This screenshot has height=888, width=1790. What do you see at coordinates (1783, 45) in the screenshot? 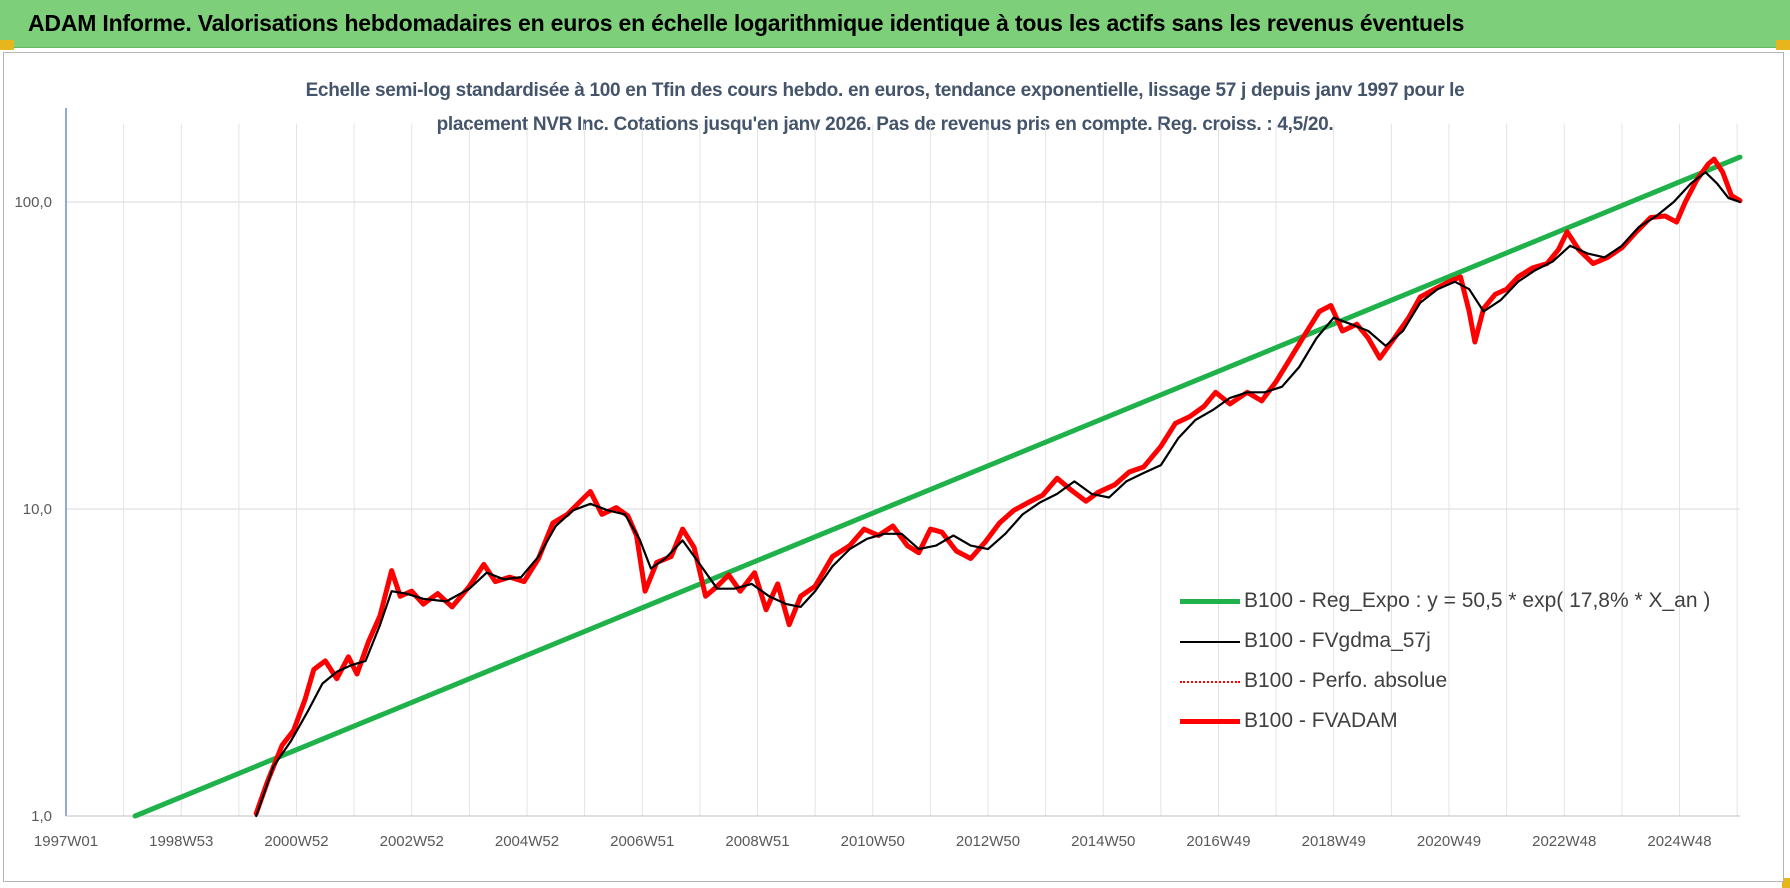
I see `corner-marker-right` at bounding box center [1783, 45].